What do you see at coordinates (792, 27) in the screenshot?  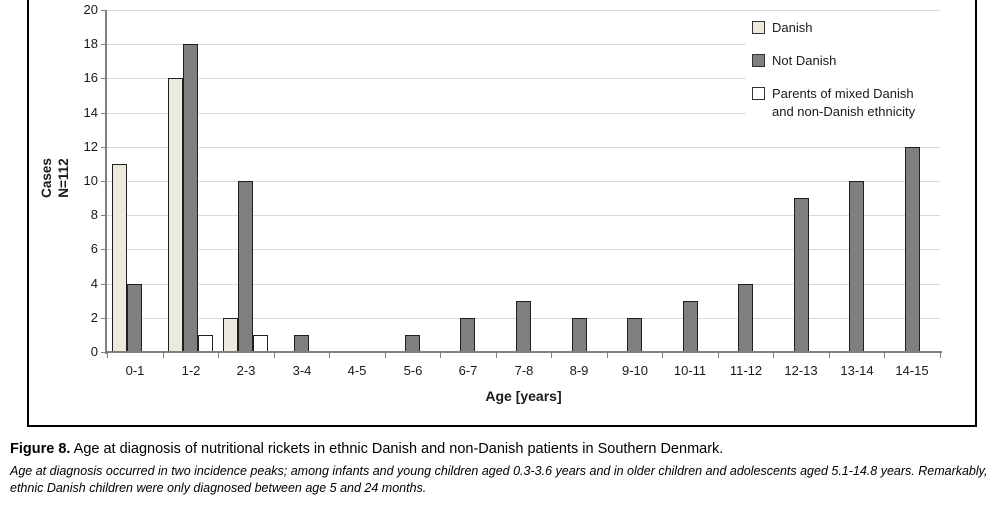 I see `legend-label-danish: Danish` at bounding box center [792, 27].